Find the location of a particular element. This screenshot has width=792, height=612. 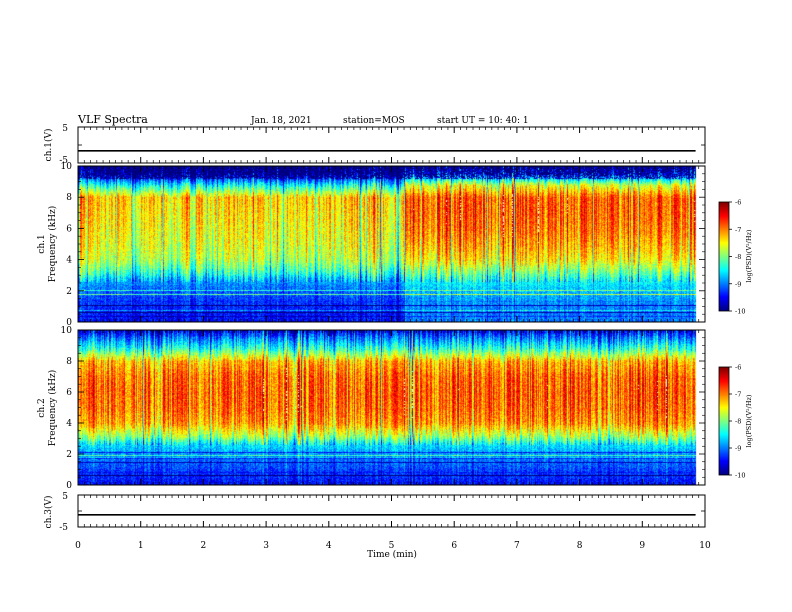

time-axis-tick-labels: 0 1 2 3 4 5 6 7 8 9 10 is located at coordinates (393, 546).